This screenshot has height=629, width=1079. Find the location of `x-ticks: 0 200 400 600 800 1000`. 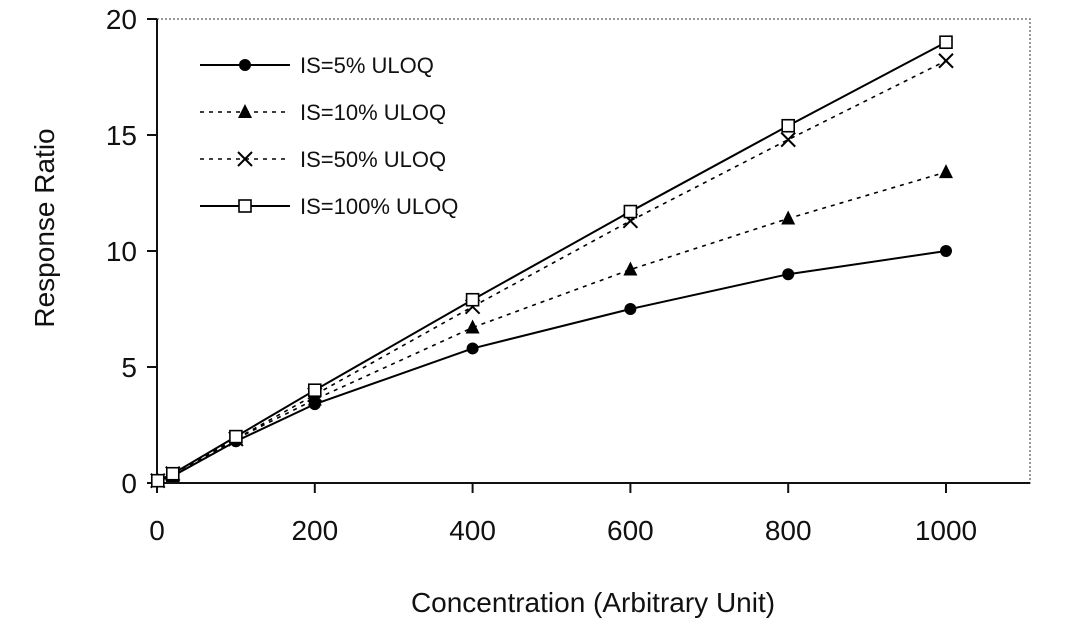

x-ticks: 0 200 400 600 800 1000 is located at coordinates (563, 514).